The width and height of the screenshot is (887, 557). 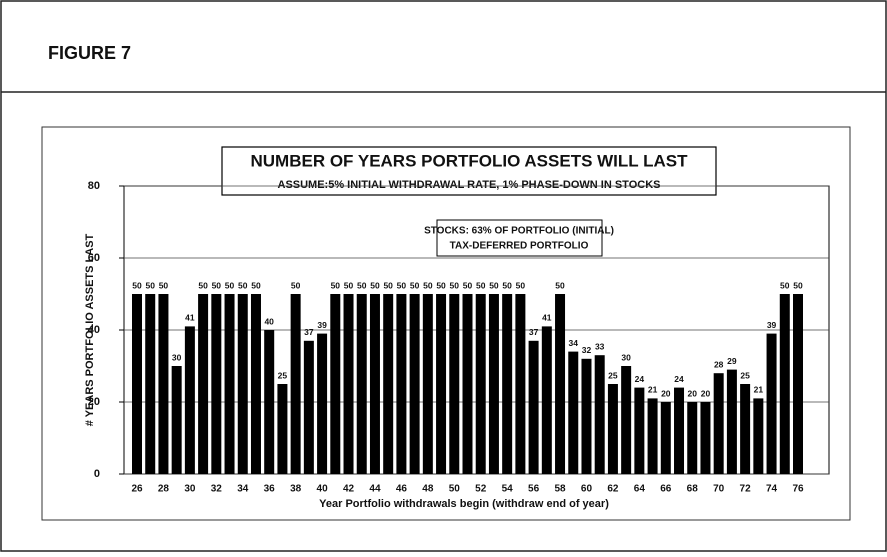 I want to click on title-box, so click(x=469, y=171).